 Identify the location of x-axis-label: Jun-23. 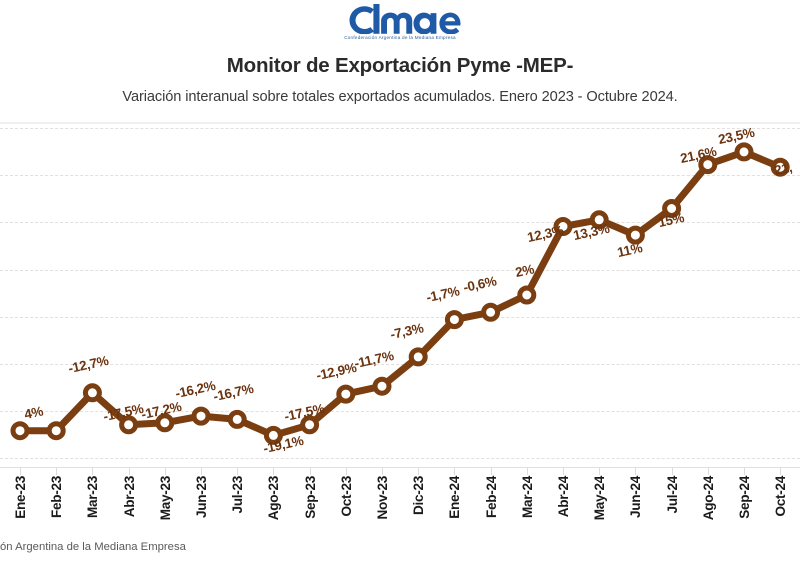
(201, 497).